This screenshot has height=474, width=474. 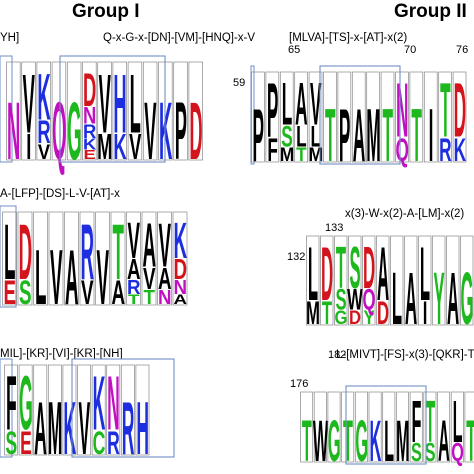 I want to click on logo-letter: W, so click(x=320, y=441).